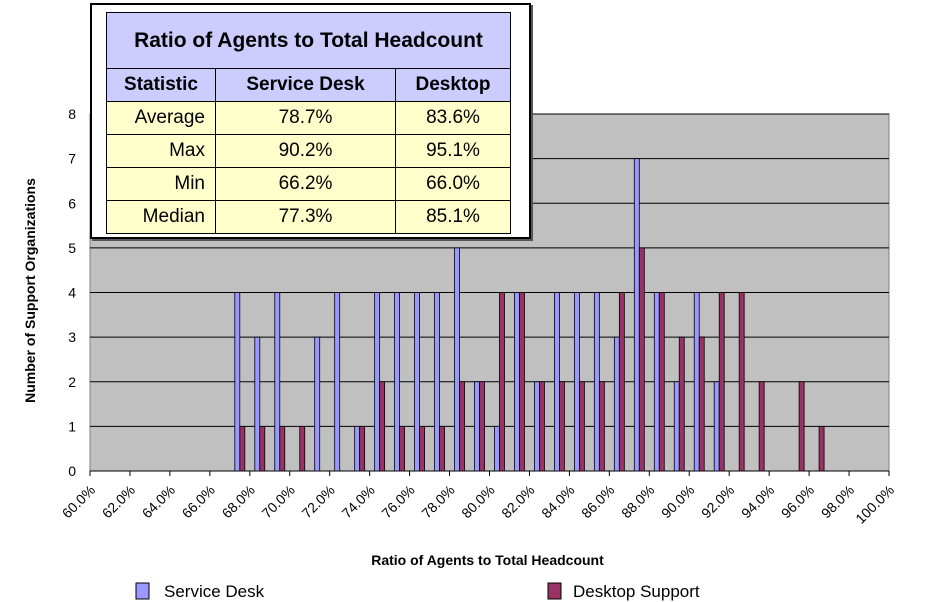 This screenshot has width=938, height=602. What do you see at coordinates (717, 501) in the screenshot?
I see `x-tick-label: 92.0%` at bounding box center [717, 501].